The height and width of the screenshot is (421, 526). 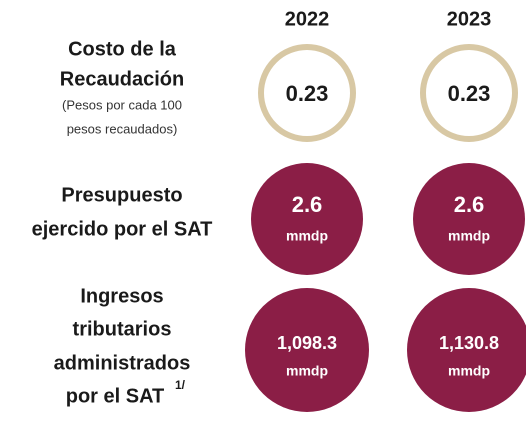 What do you see at coordinates (469, 19) in the screenshot?
I see `column-header: 2023` at bounding box center [469, 19].